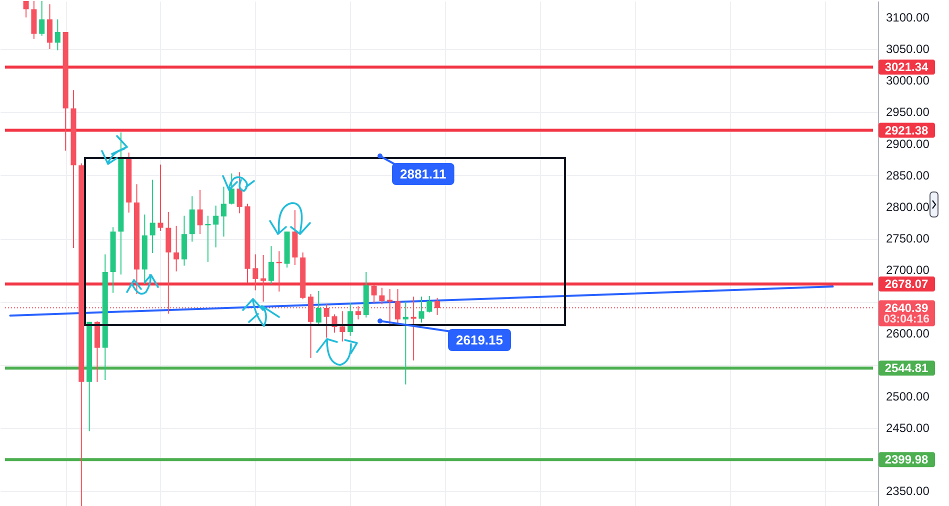  Describe the element at coordinates (906, 368) in the screenshot. I see `ref-line-label: 2544.81` at that location.